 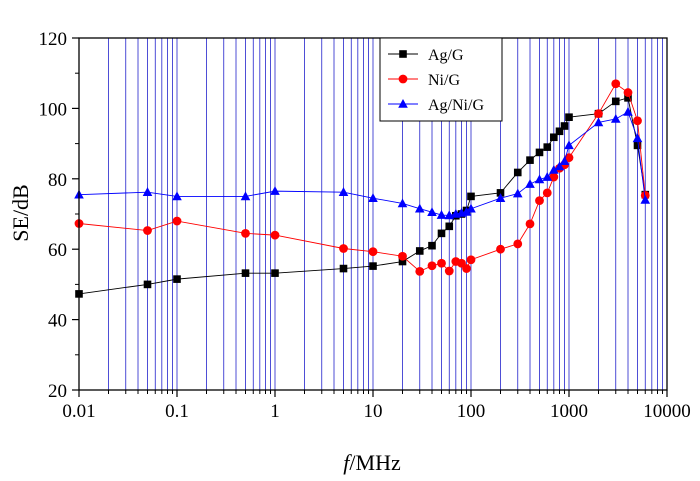 I want to click on y-tick-label: 20, so click(x=57, y=391).